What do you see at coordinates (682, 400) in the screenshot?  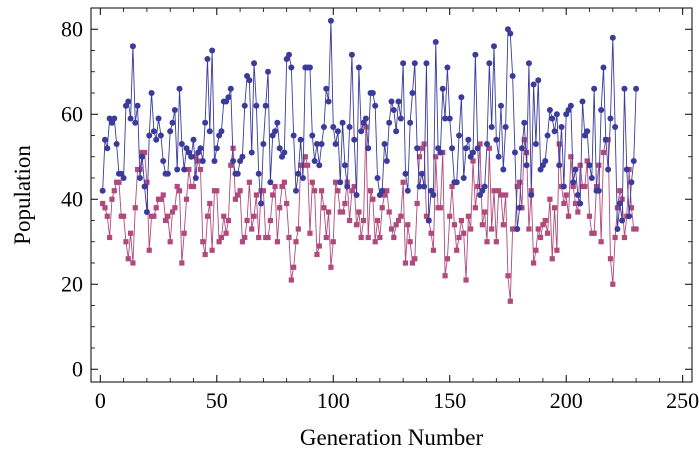 I see `x-tick-label: 250` at bounding box center [682, 400].